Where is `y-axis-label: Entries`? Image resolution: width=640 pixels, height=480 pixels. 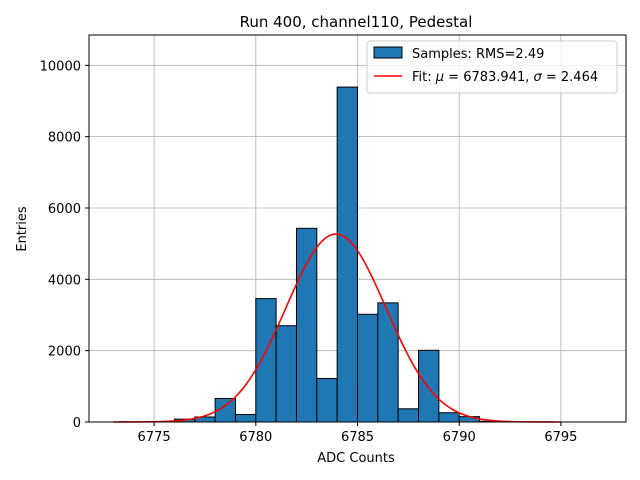
y-axis-label: Entries is located at coordinates (22, 229).